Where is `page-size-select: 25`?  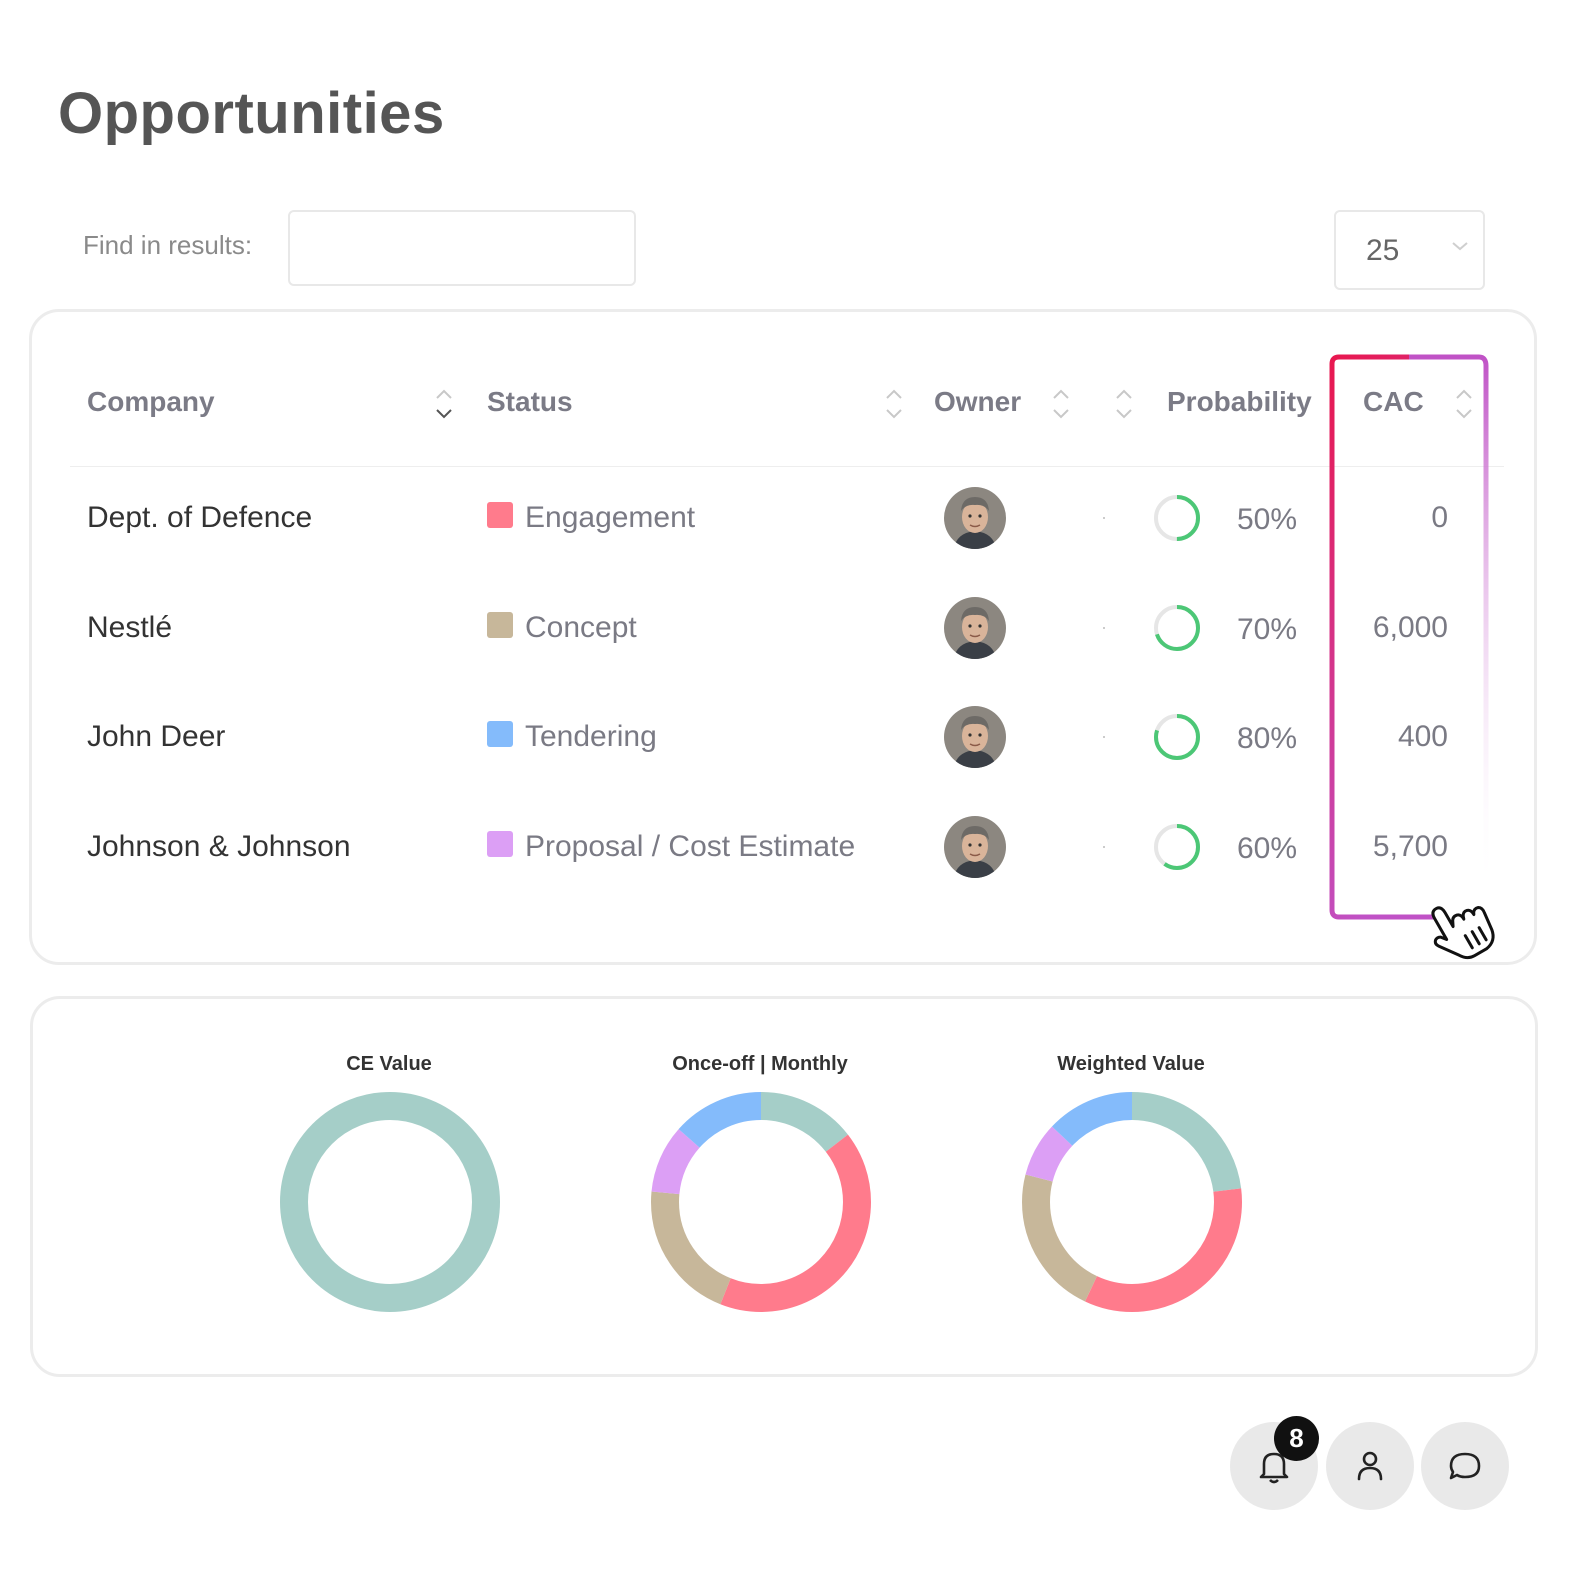 page-size-select: 25 is located at coordinates (1409, 250).